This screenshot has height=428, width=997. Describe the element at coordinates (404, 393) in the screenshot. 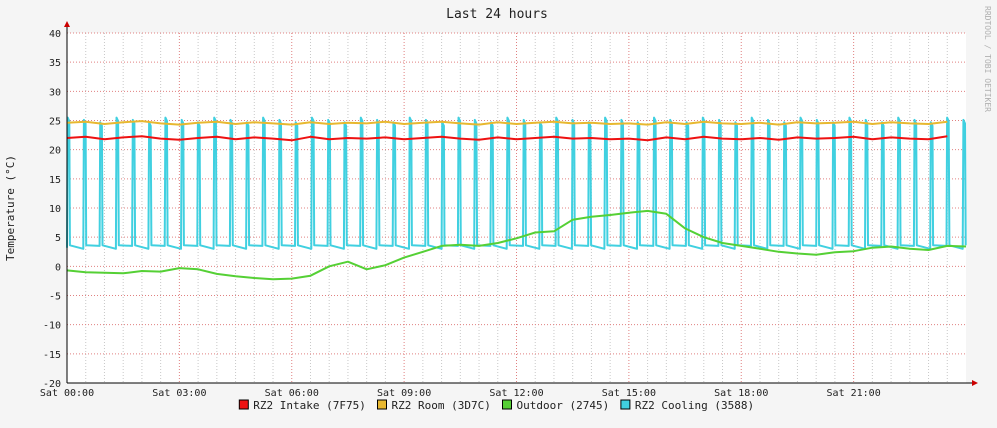

I see `x-tick-label: Sat 09:00` at that location.